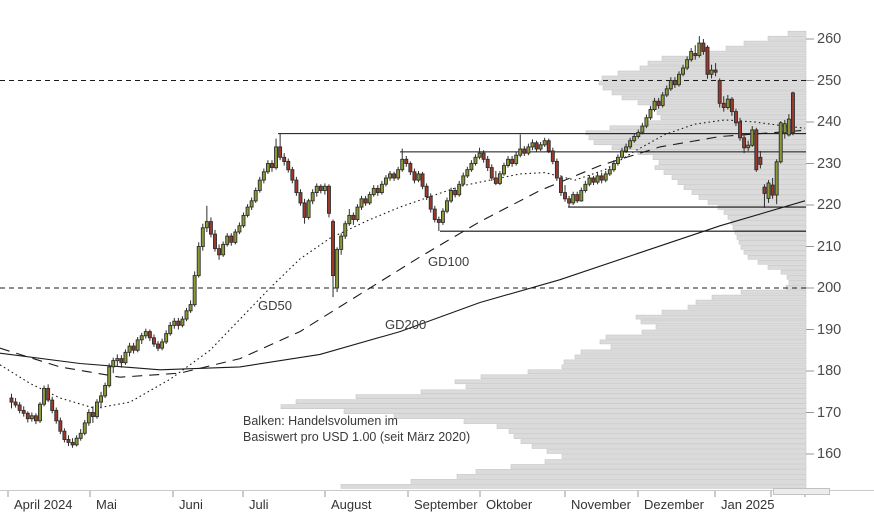  Describe the element at coordinates (829, 371) in the screenshot. I see `y-axis-price-label: 180` at that location.